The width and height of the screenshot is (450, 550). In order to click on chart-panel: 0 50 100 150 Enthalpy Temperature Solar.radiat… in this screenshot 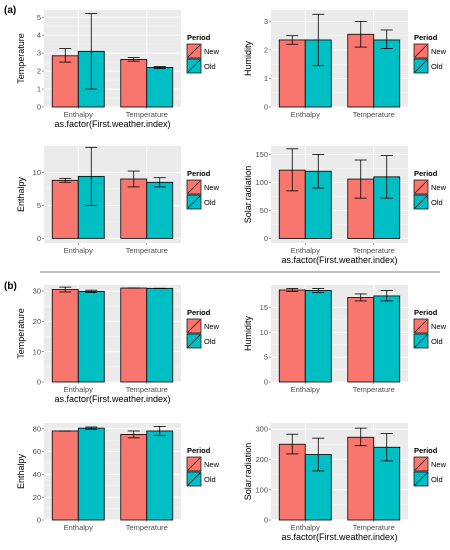, I will do `click(345, 205)`.